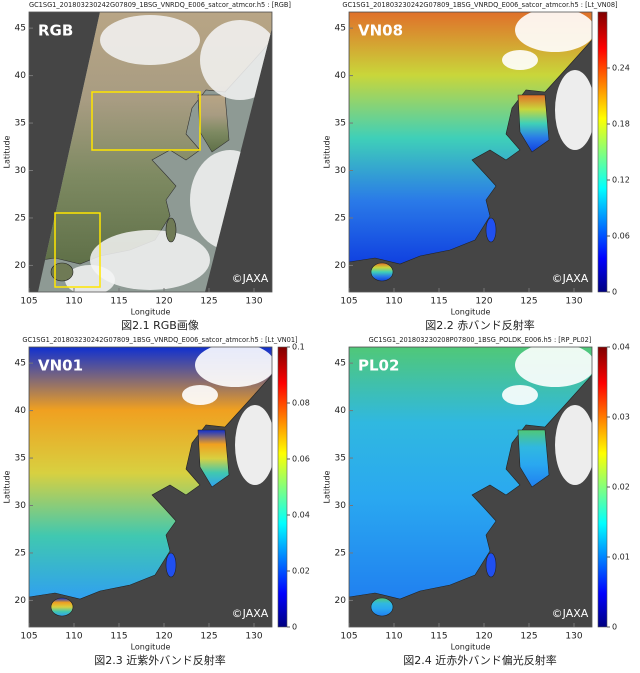  What do you see at coordinates (160, 660) in the screenshot?
I see `caption: 図2.3 近紫外バンド反射率` at bounding box center [160, 660].